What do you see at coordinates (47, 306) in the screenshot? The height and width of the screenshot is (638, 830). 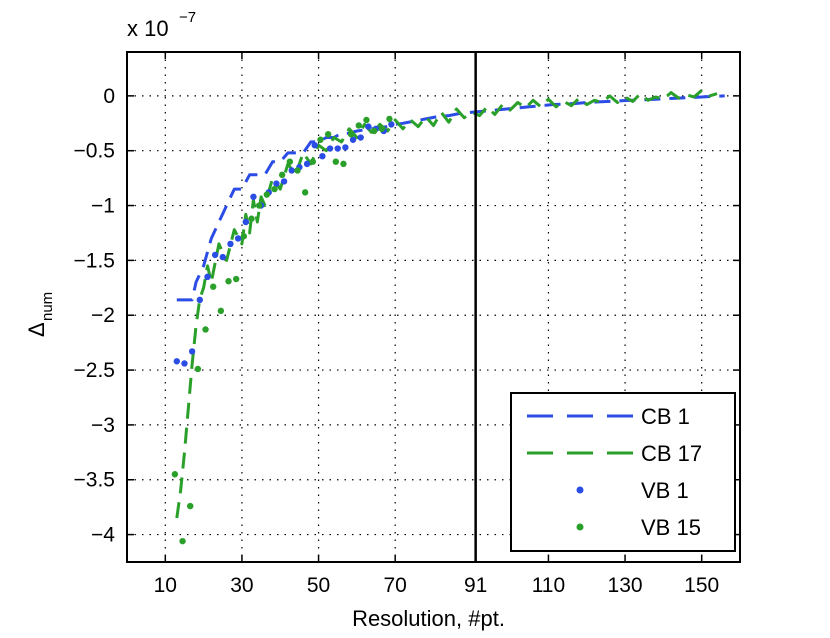 I see `y-axis-label-subscript: num` at bounding box center [47, 306].